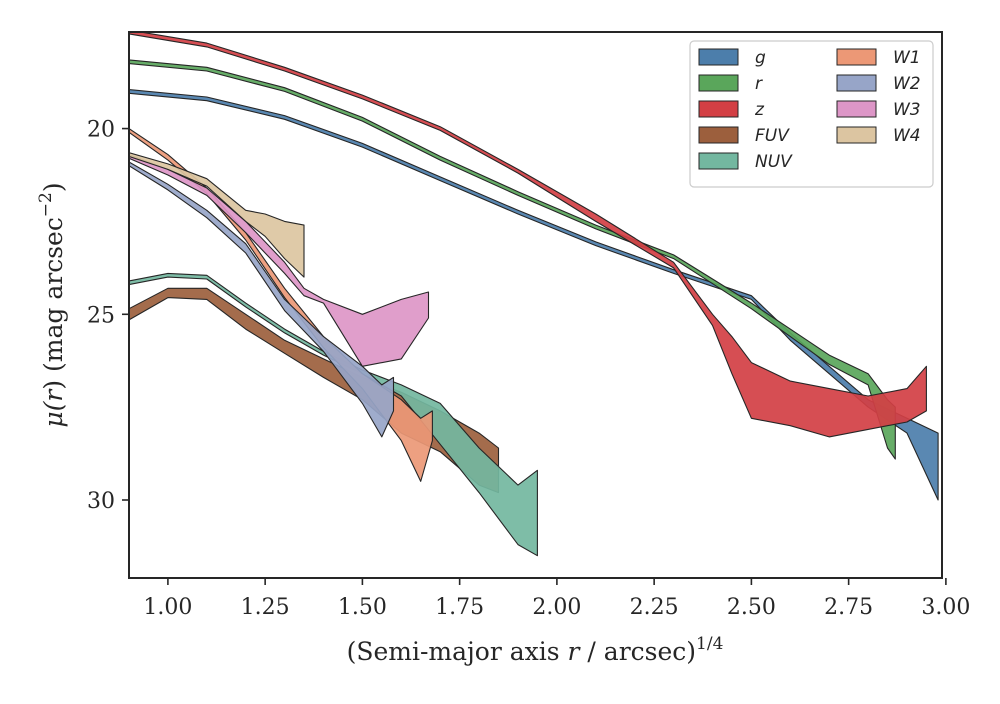 This screenshot has width=1000, height=704. I want to click on x-tick-label: 1.00, so click(167, 607).